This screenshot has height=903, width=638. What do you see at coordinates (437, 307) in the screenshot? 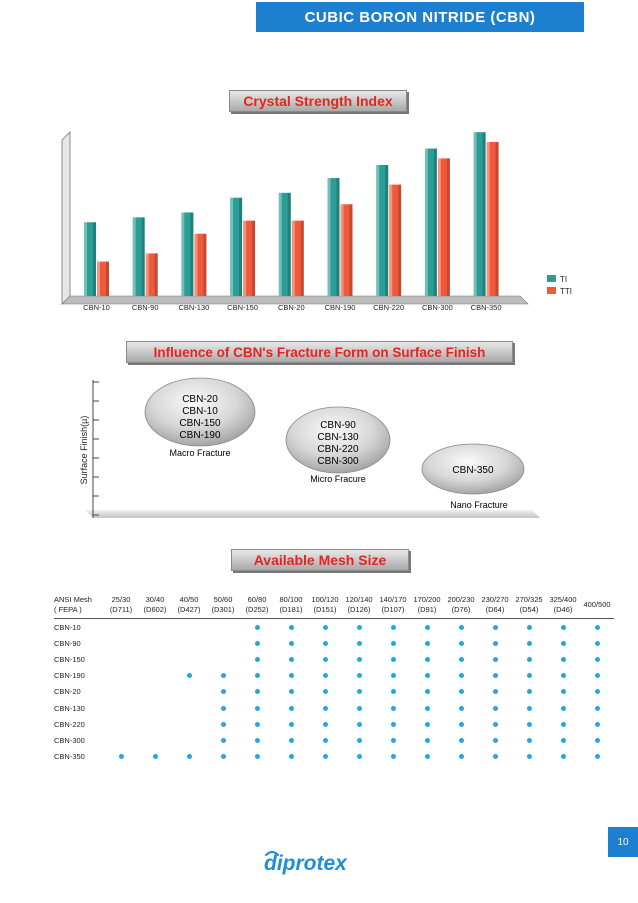
I see `x-tick-label: CBN-300` at bounding box center [437, 307].